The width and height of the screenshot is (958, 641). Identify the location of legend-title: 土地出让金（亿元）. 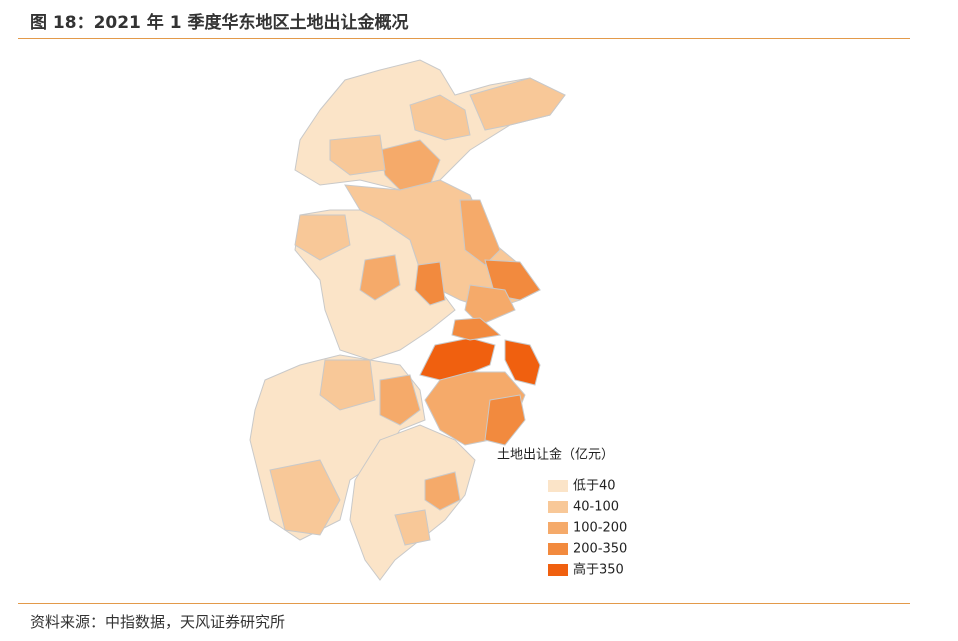
(555, 455).